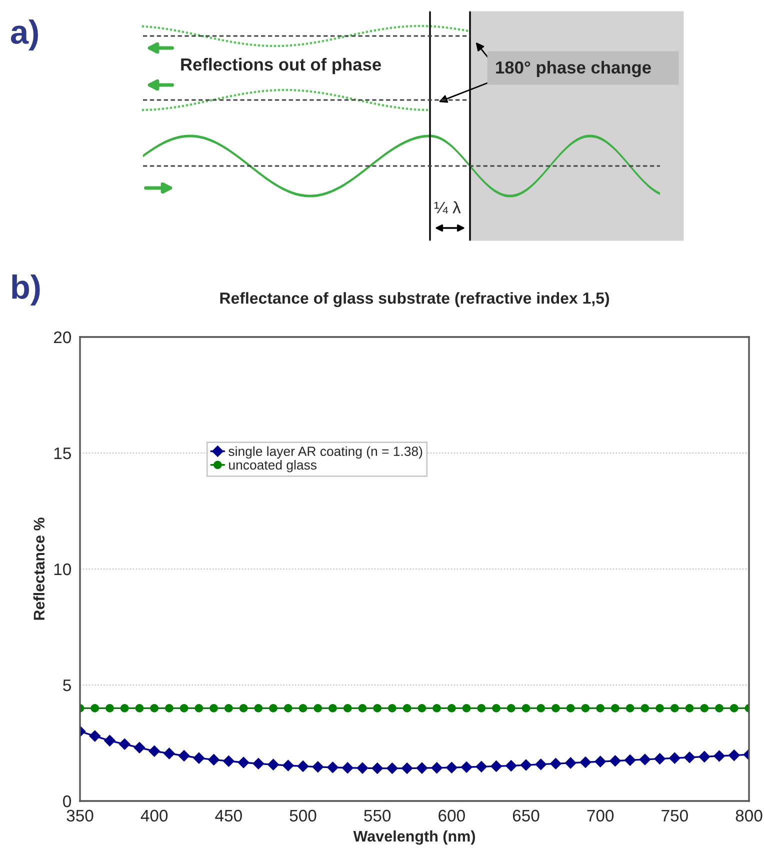 This screenshot has height=862, width=764. Describe the element at coordinates (573, 69) in the screenshot. I see `text: 180° phase change` at that location.